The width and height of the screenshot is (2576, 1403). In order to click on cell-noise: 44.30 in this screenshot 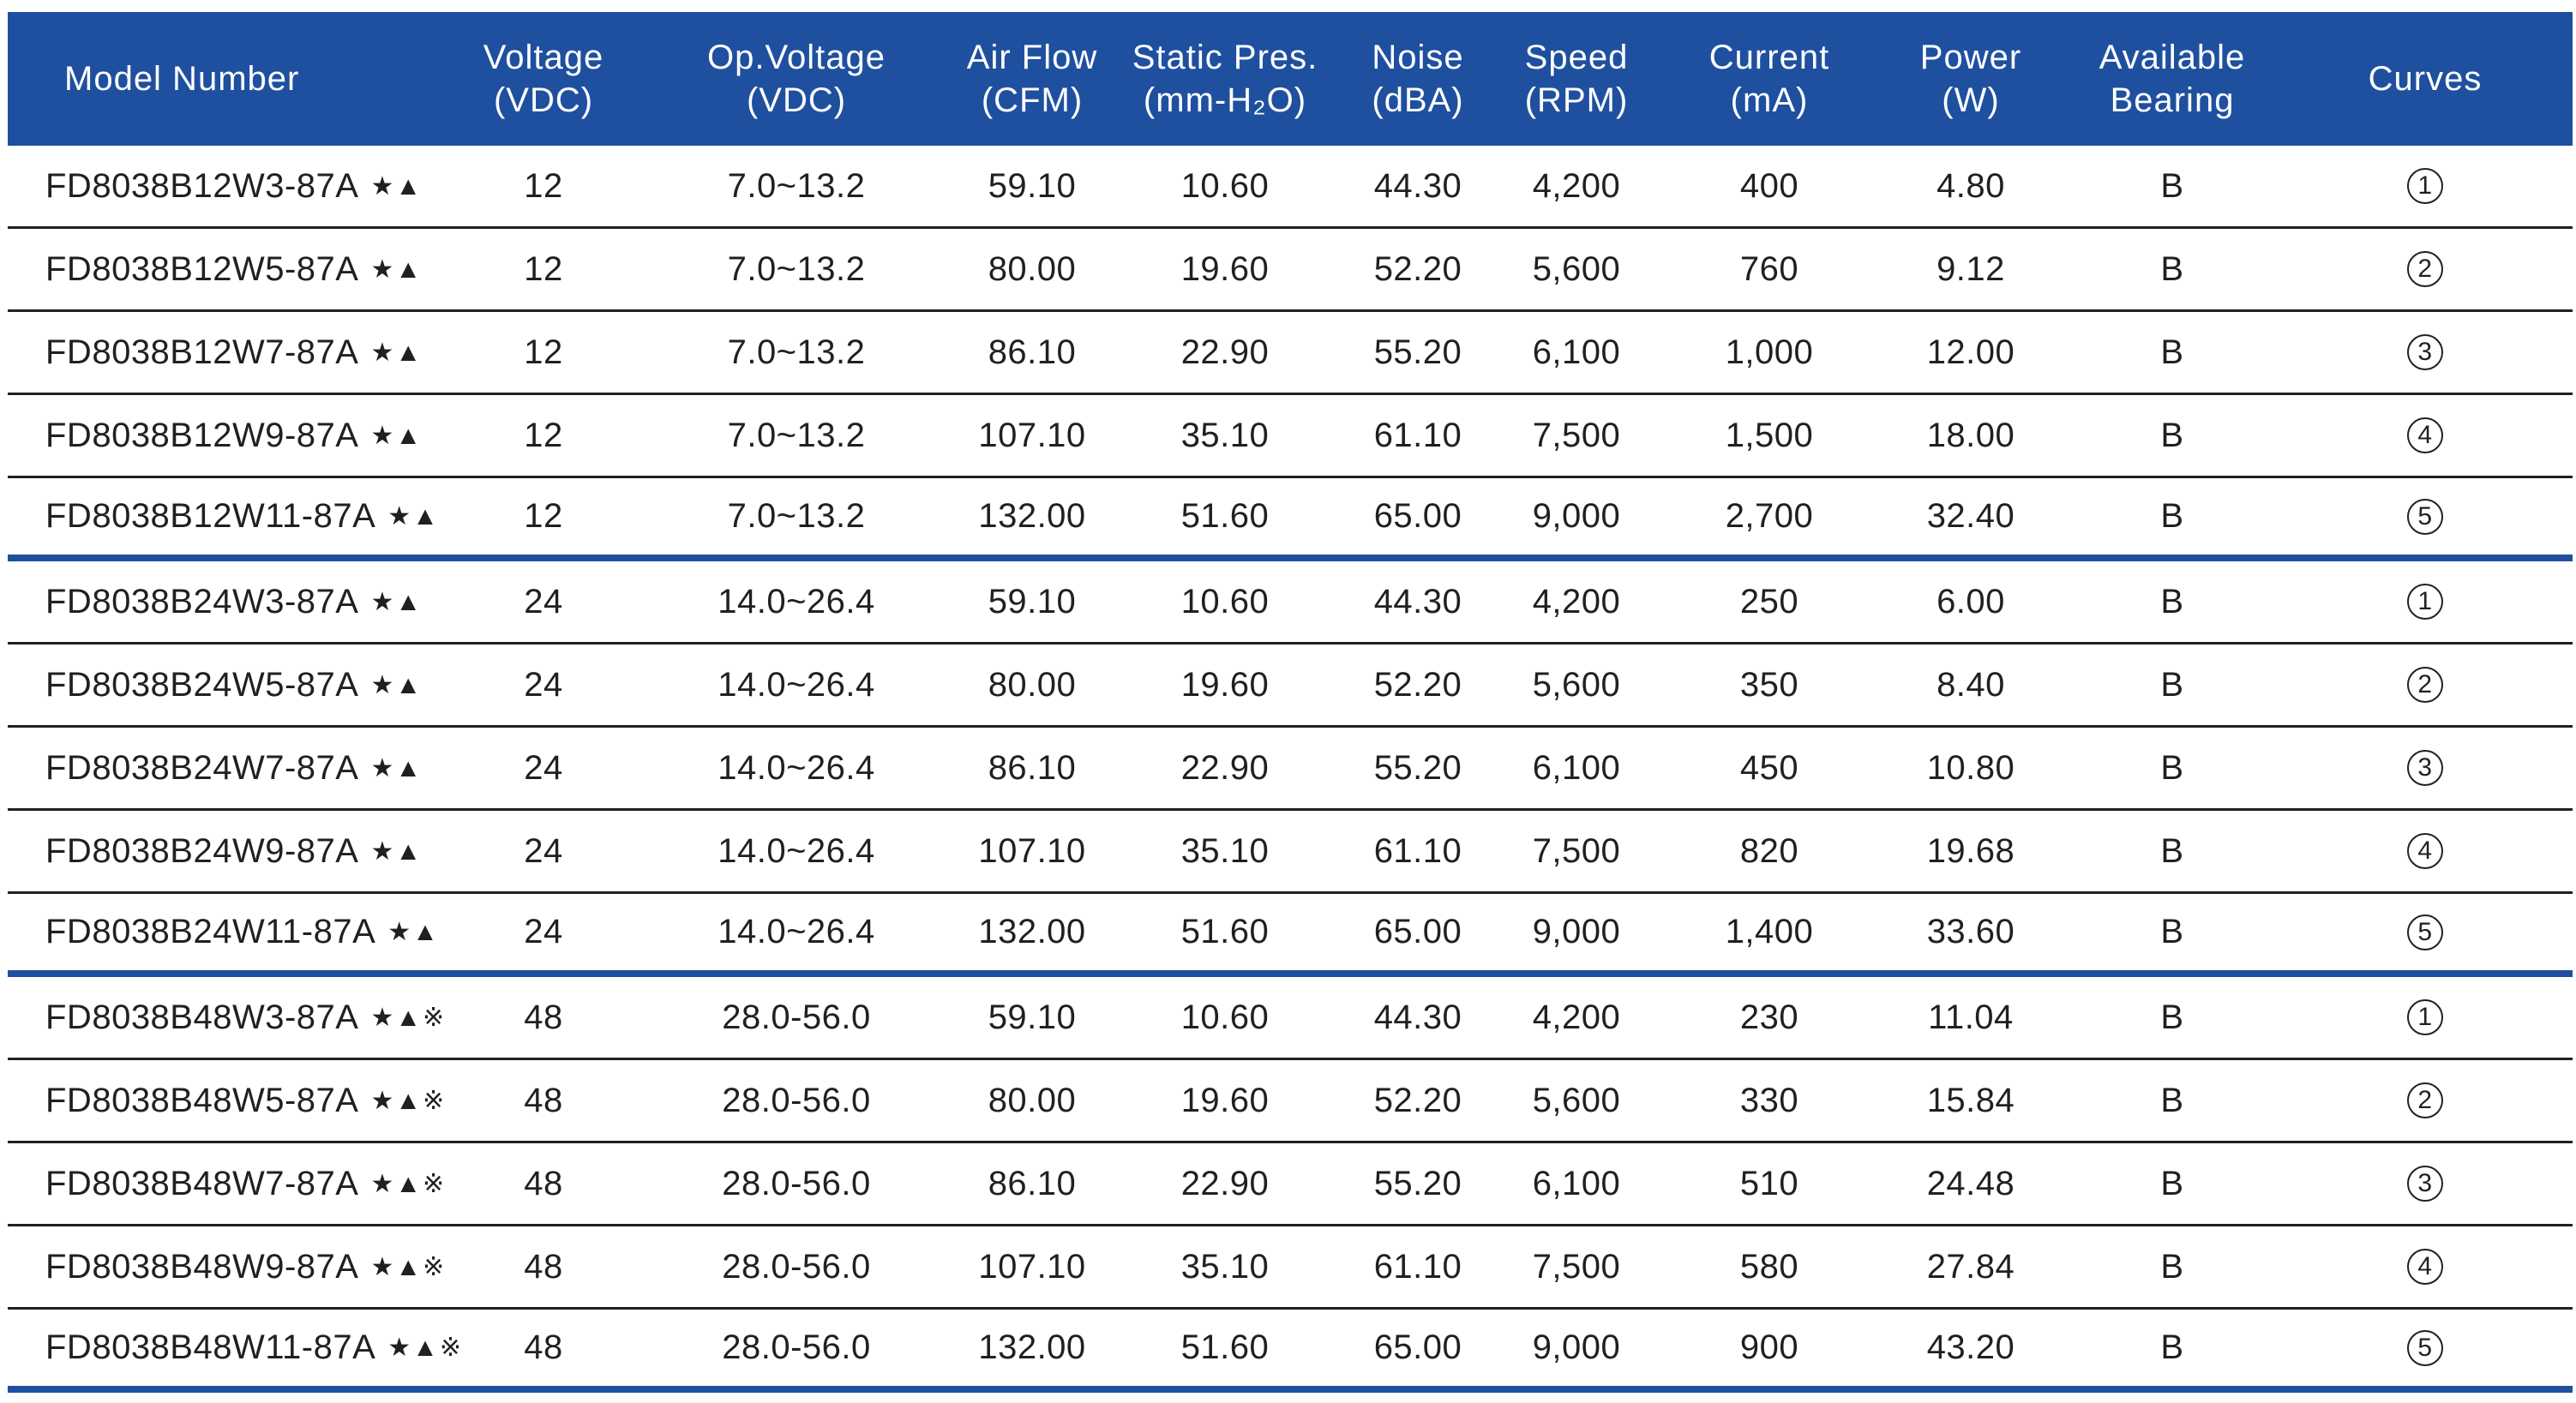, I will do `click(1417, 1017)`.